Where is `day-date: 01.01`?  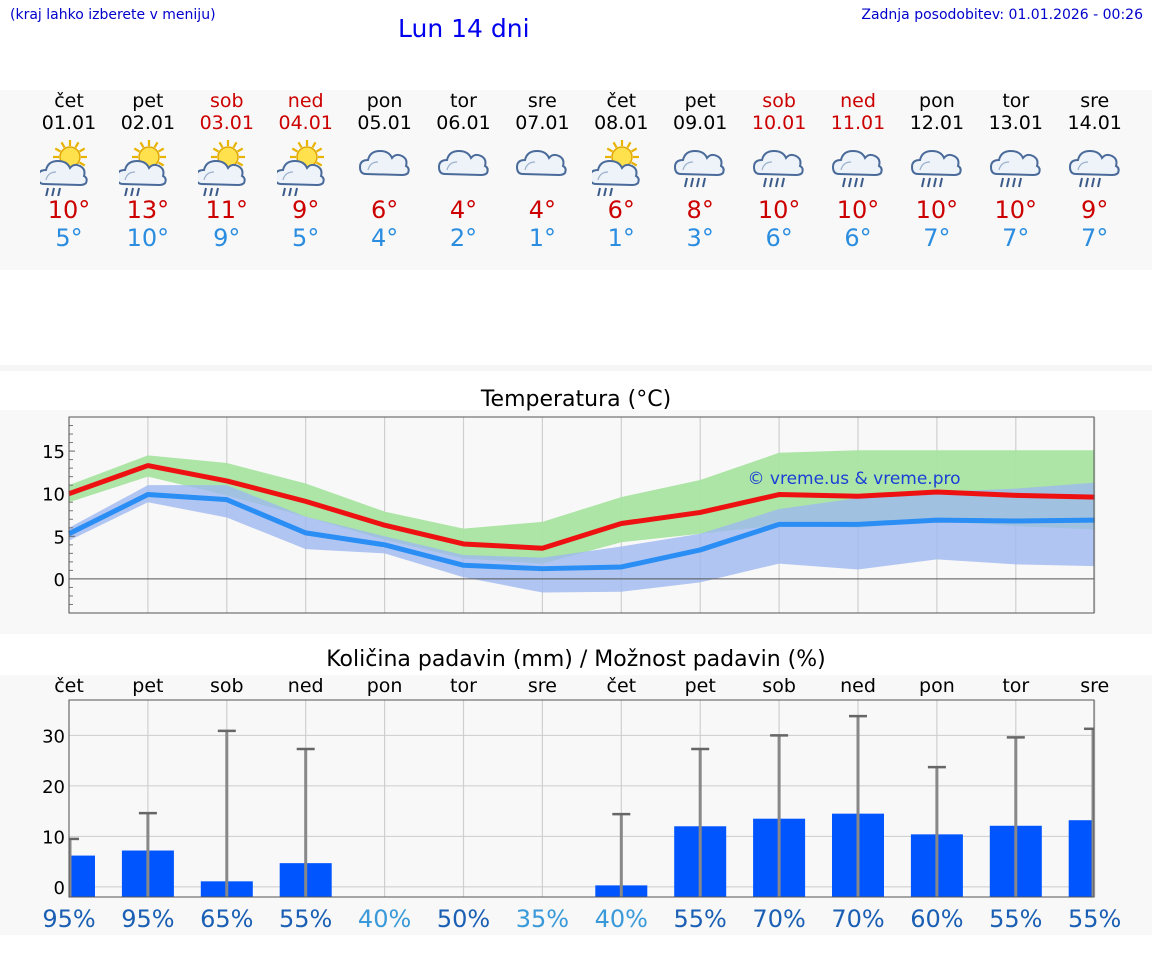 day-date: 01.01 is located at coordinates (69, 123).